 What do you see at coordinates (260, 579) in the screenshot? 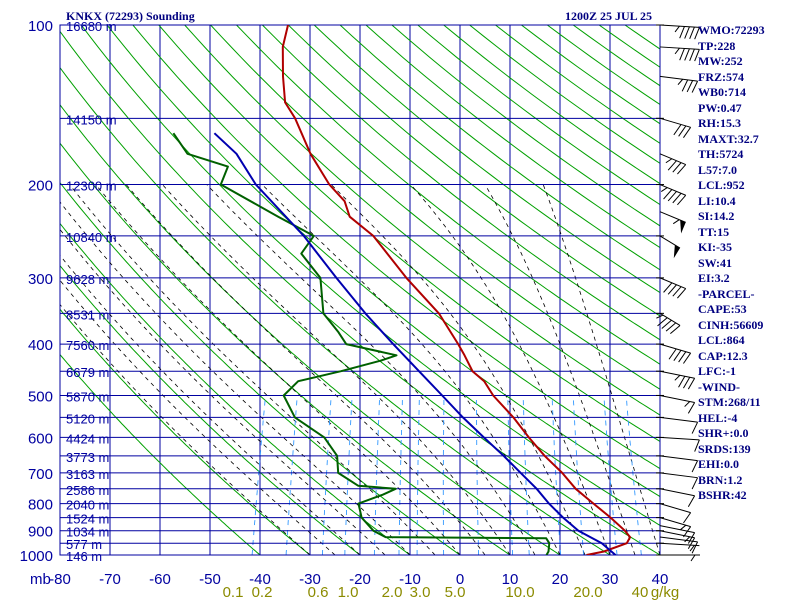
I see `temperature-tick-label: -40` at bounding box center [260, 579].